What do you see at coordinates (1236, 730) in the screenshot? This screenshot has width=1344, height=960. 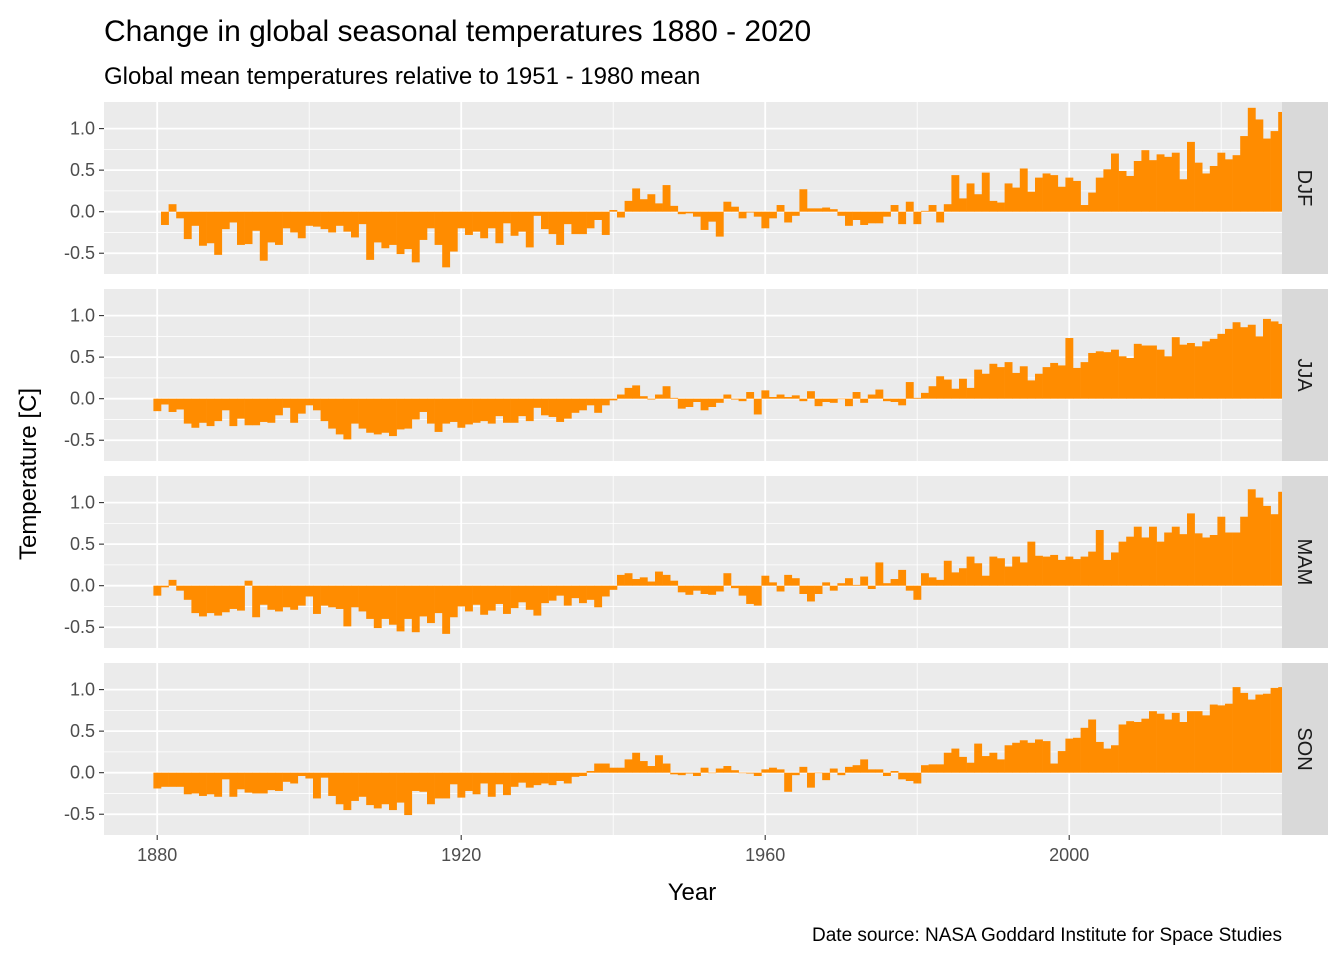 I see `bar-son-2022` at bounding box center [1236, 730].